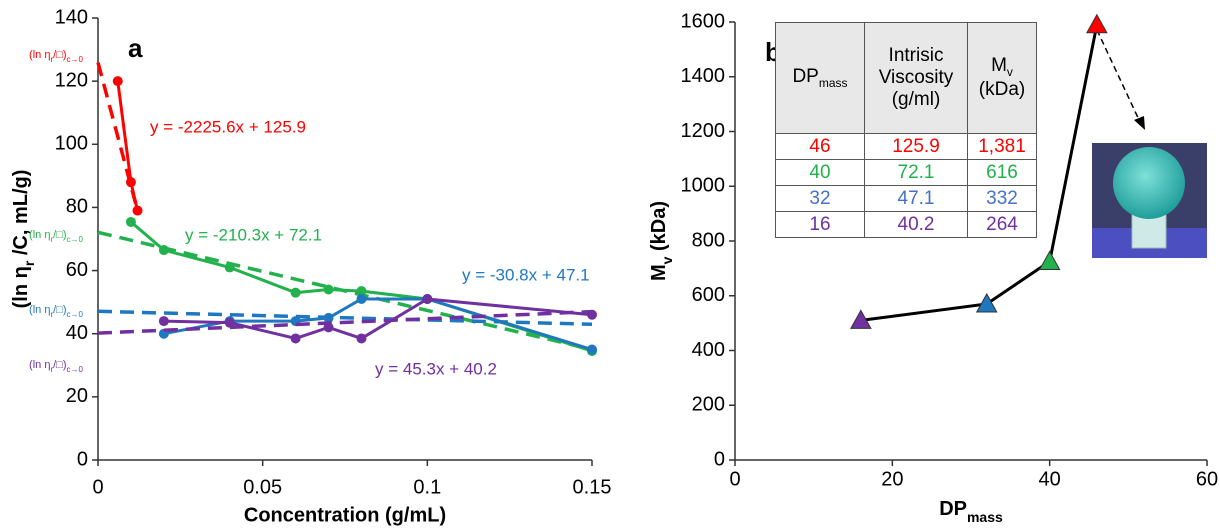 The width and height of the screenshot is (1220, 532). Describe the element at coordinates (659, 229) in the screenshot. I see `text-part: (kDa)` at that location.